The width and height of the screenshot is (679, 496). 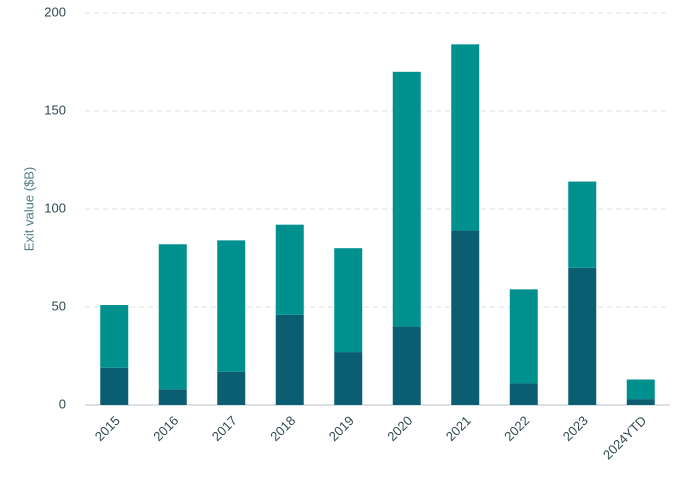 I want to click on x-tick-label: 2017, so click(x=224, y=428).